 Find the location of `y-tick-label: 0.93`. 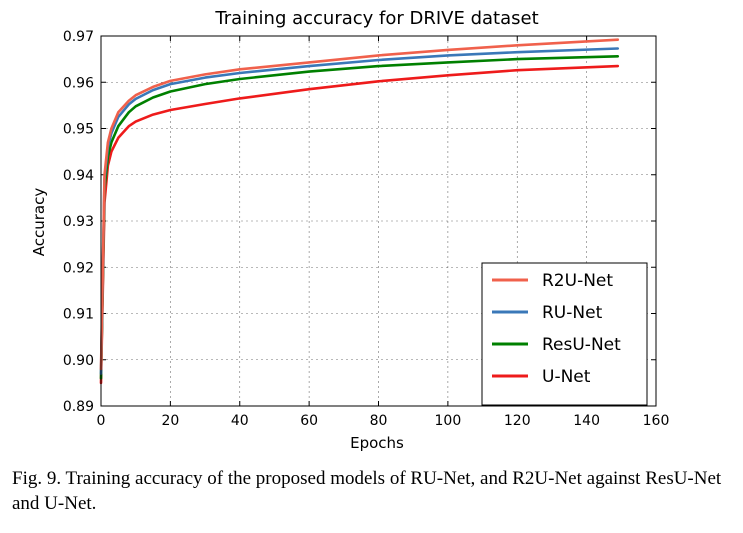

y-tick-label: 0.93 is located at coordinates (78, 222).